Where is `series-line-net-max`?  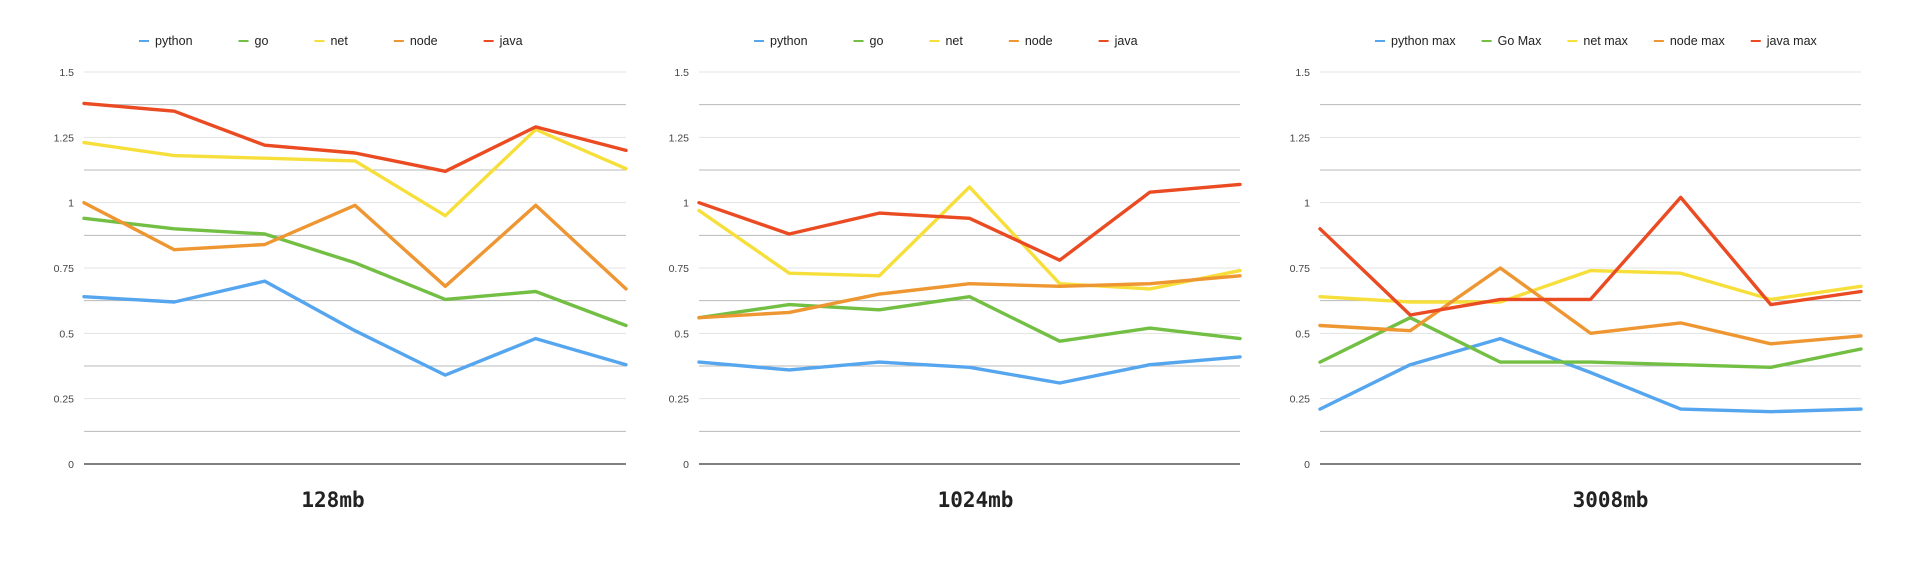
series-line-net-max is located at coordinates (1590, 286).